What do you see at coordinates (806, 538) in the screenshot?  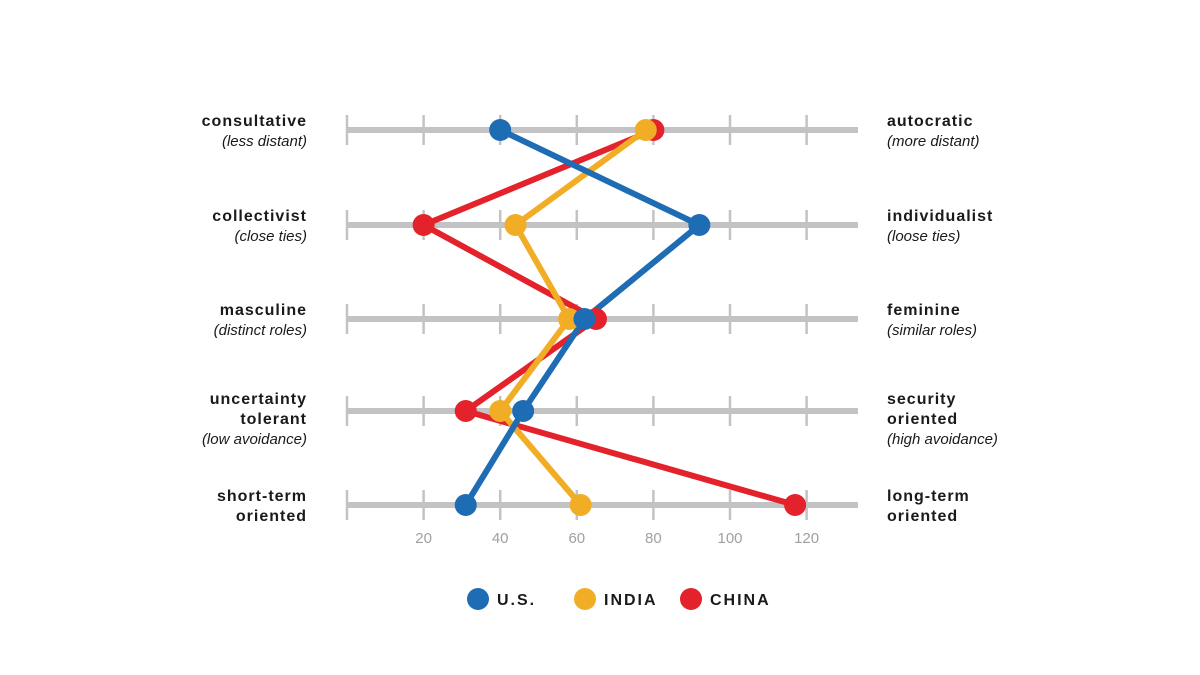 I see `x-tick-label: 120` at bounding box center [806, 538].